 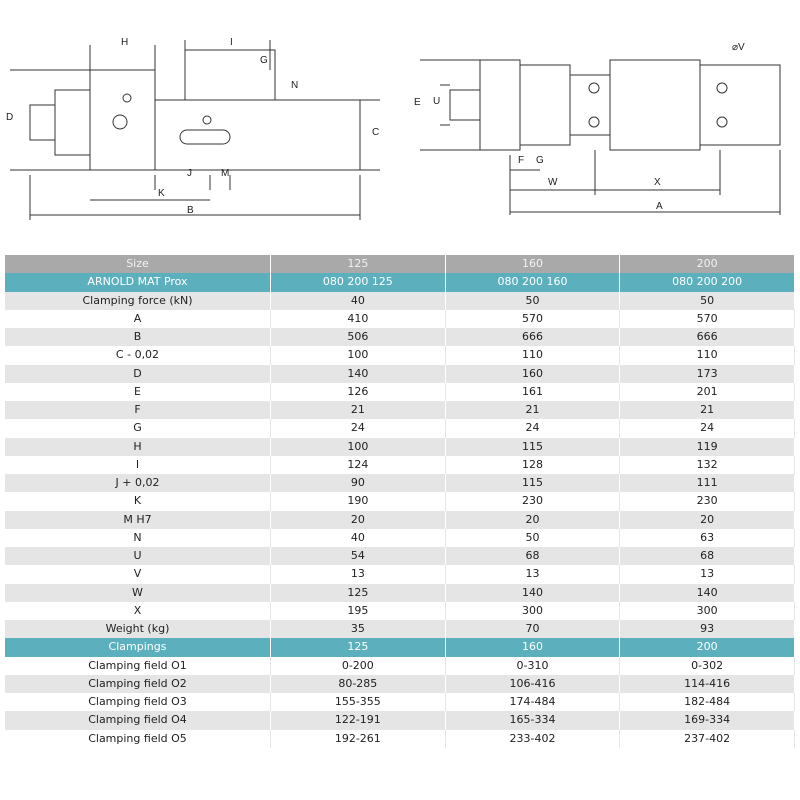 What do you see at coordinates (533, 629) in the screenshot?
I see `cell-value: 70` at bounding box center [533, 629].